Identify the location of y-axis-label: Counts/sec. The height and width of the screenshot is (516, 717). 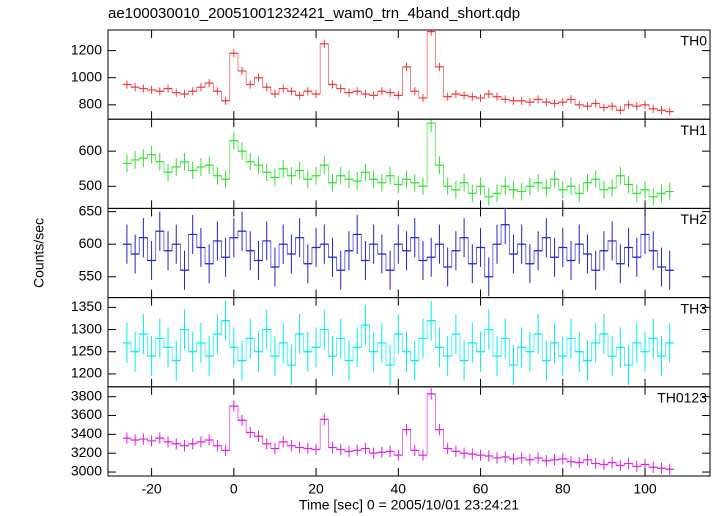
(39, 253).